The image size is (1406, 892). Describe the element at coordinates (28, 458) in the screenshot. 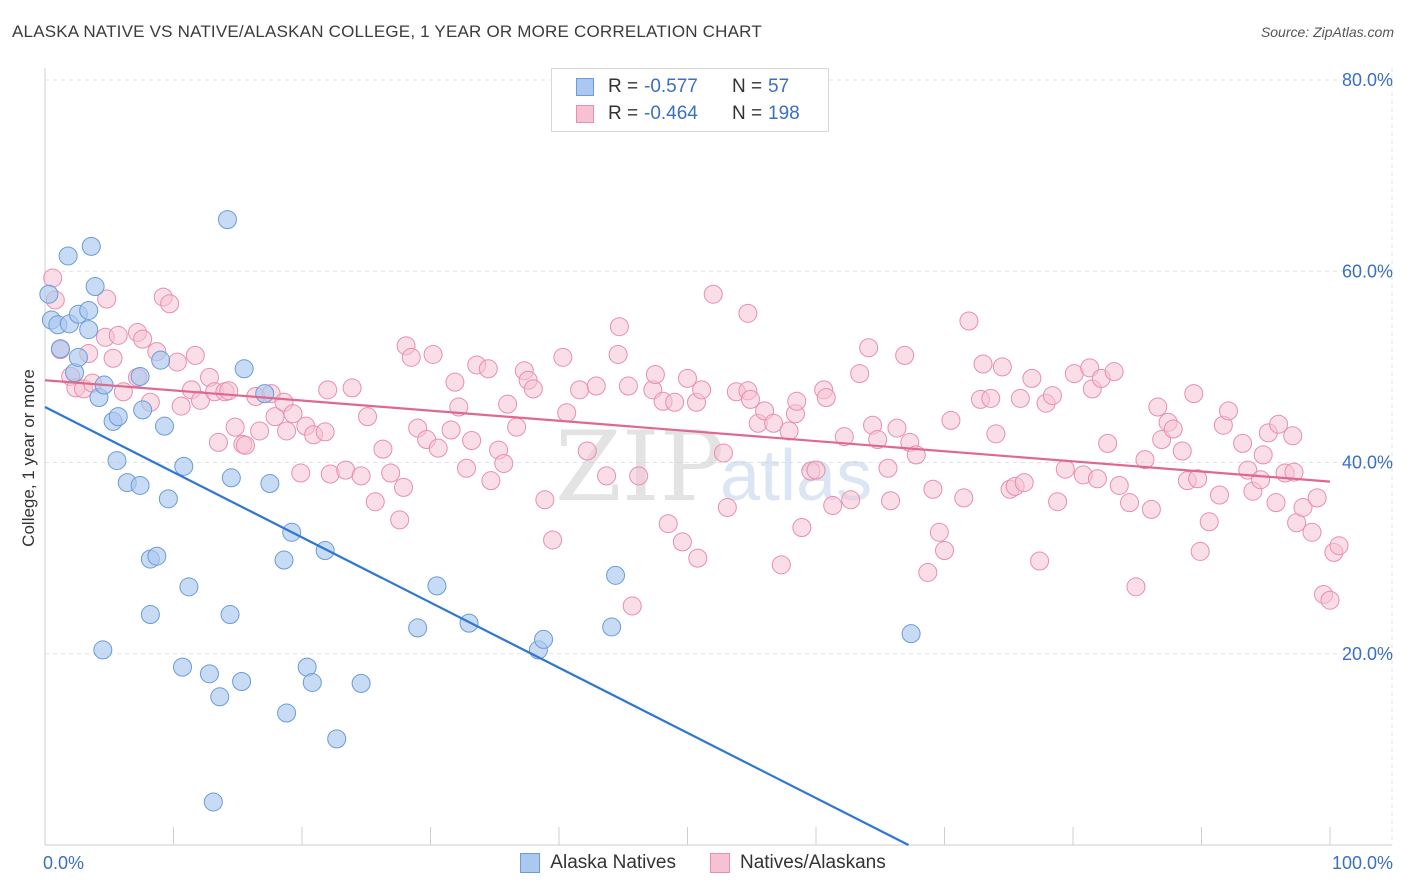

I see `y-axis-label: College, 1 year or more` at that location.